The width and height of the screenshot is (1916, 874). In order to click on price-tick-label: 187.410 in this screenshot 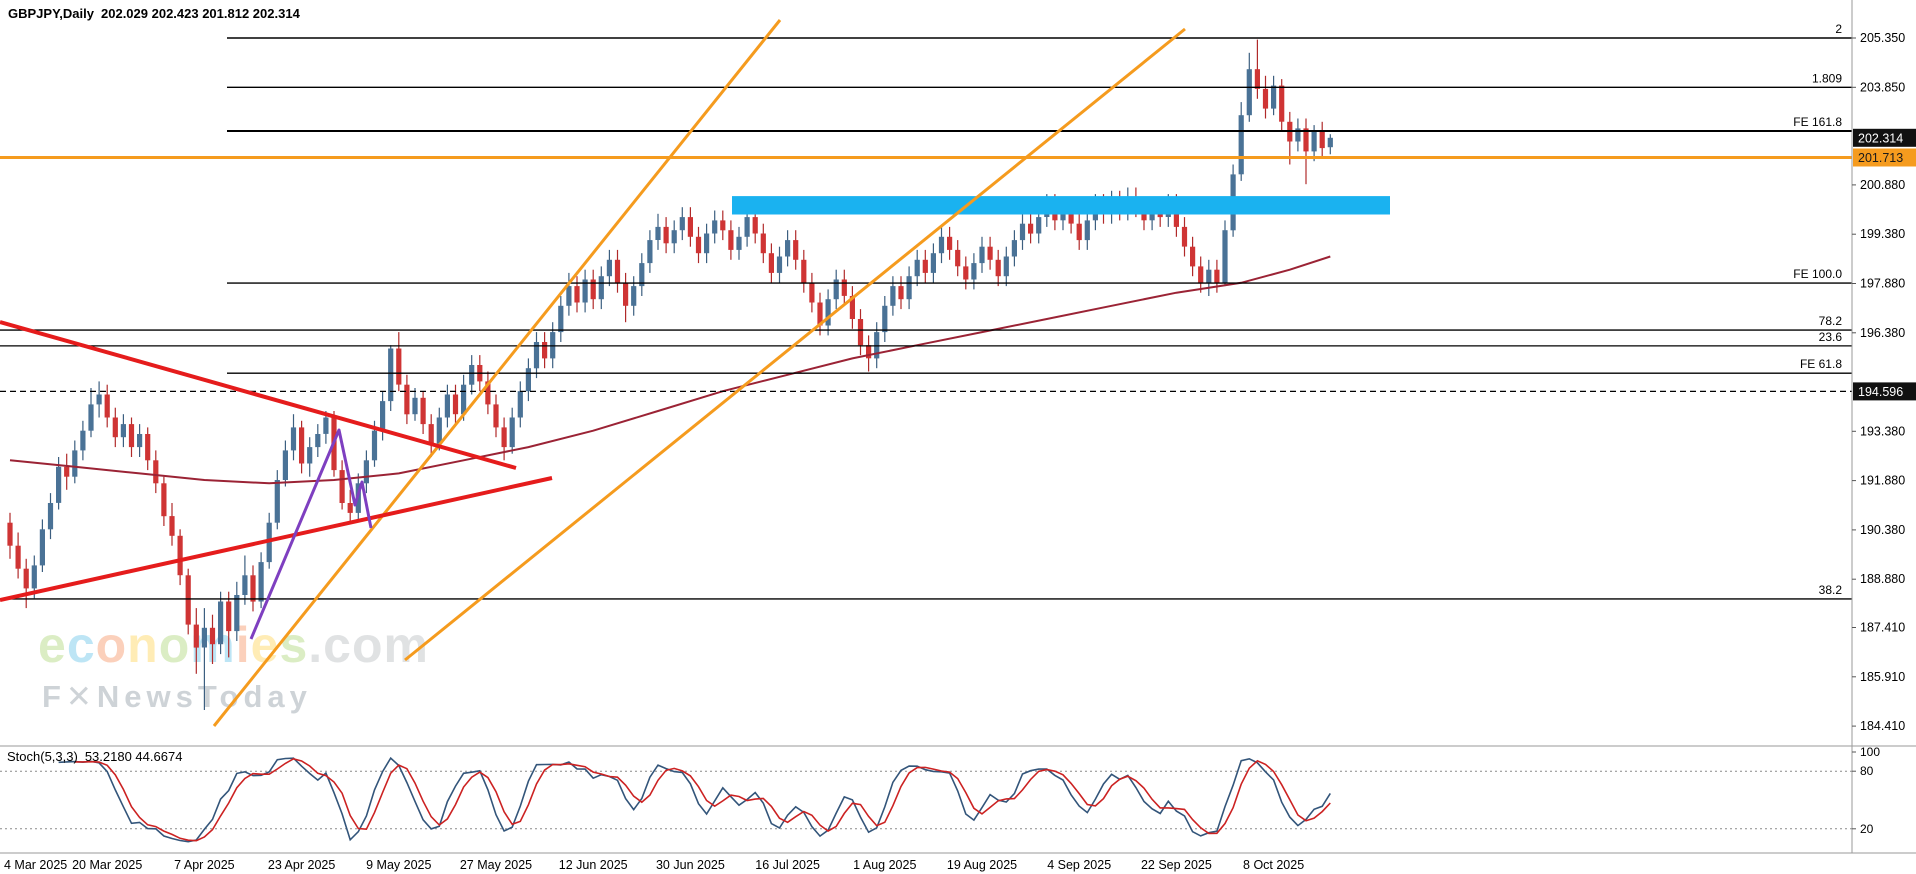, I will do `click(1882, 628)`.